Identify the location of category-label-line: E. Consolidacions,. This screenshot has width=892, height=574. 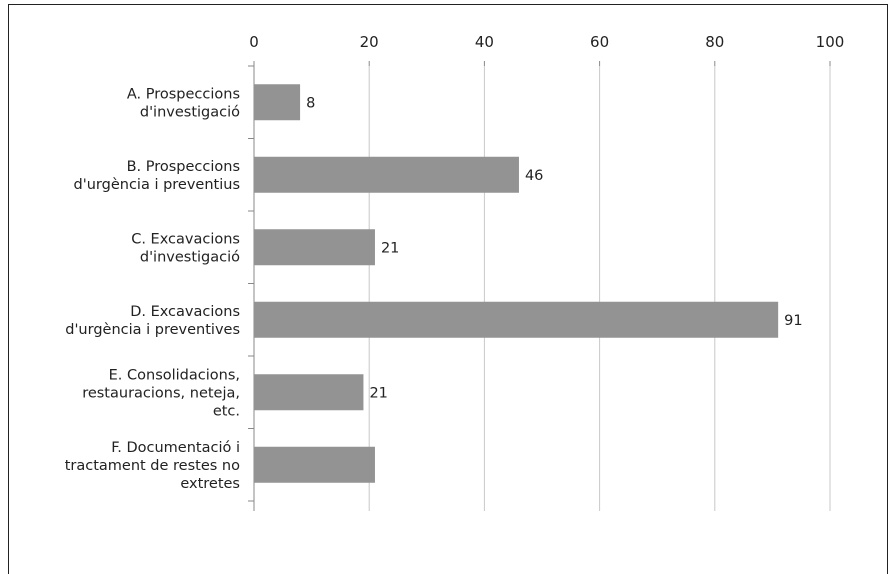
(174, 375).